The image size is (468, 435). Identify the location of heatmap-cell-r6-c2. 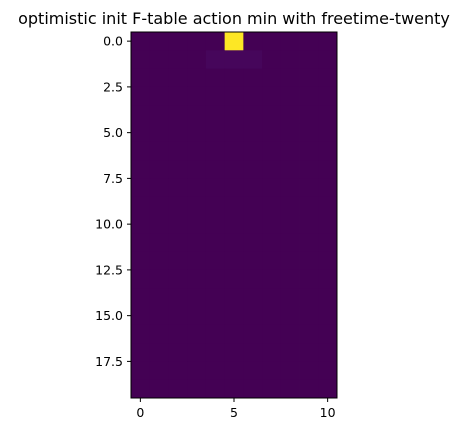
(178, 151).